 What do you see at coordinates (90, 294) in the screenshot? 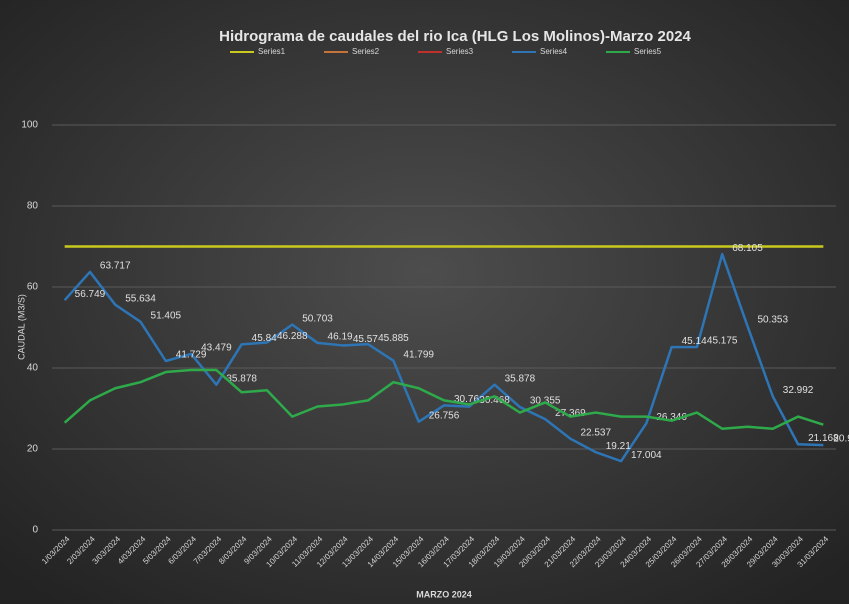
I see `data-label: 56.749` at bounding box center [90, 294].